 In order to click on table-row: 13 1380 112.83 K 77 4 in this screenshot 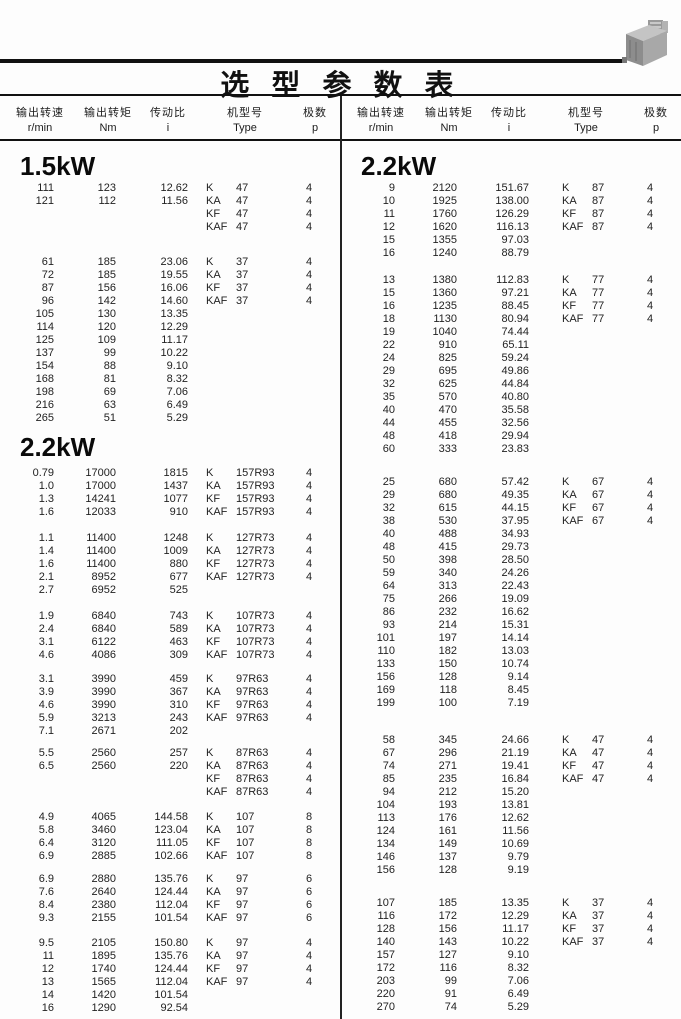, I will do `click(511, 280)`.